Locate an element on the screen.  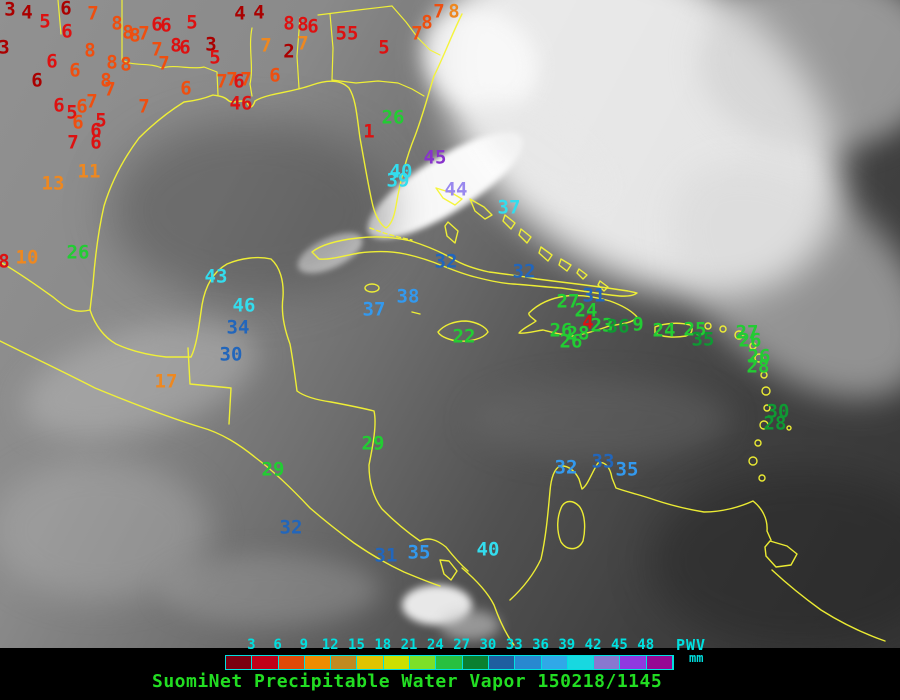
station-value: 13 is located at coordinates (53, 183).